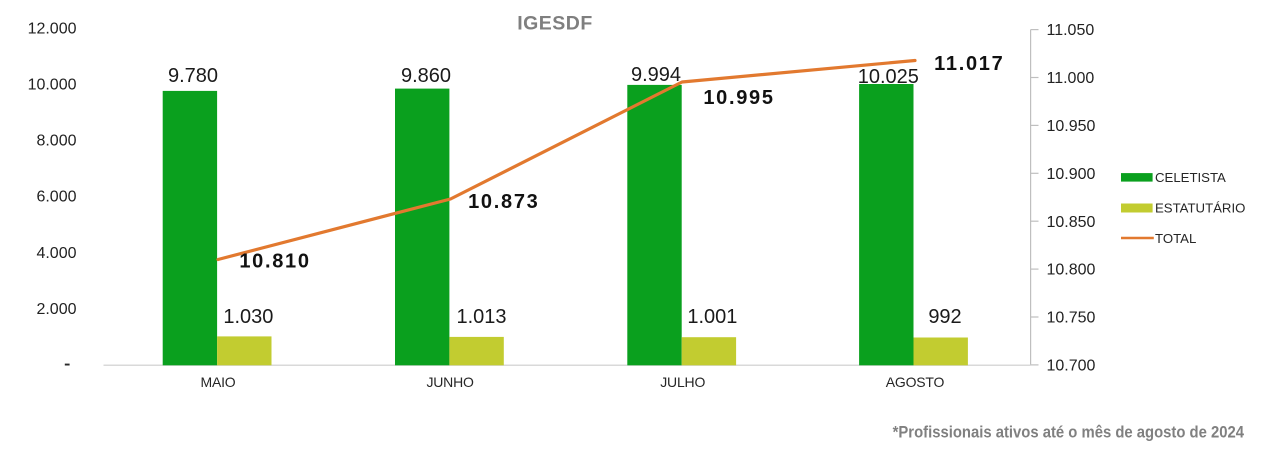 The width and height of the screenshot is (1263, 452). What do you see at coordinates (712, 317) in the screenshot?
I see `svg-text: 1.001` at bounding box center [712, 317].